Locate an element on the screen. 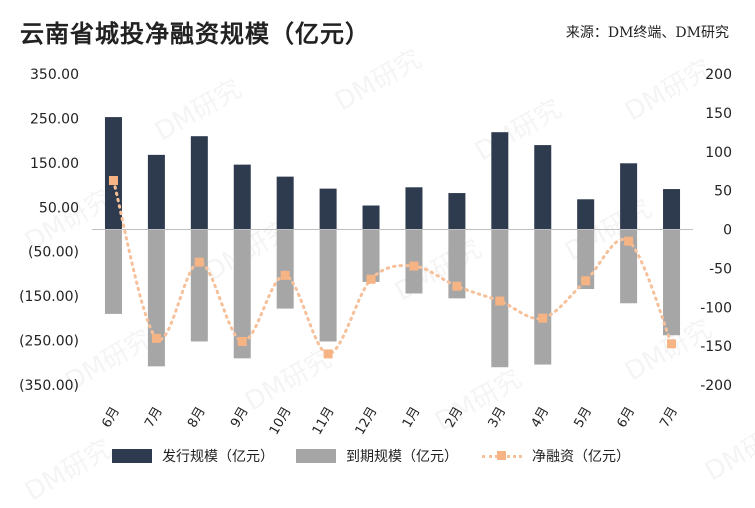 The image size is (755, 508). chart-title: 云南省城投净融资规模（亿元） is located at coordinates (195, 33).